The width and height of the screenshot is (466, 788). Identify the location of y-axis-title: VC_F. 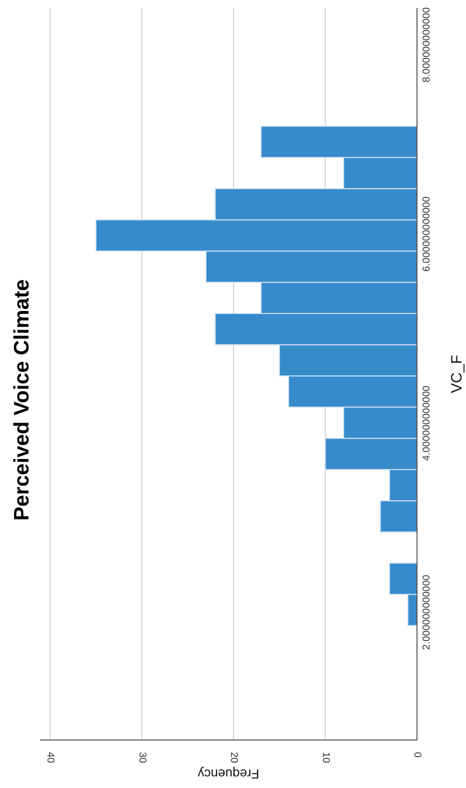
(457, 374).